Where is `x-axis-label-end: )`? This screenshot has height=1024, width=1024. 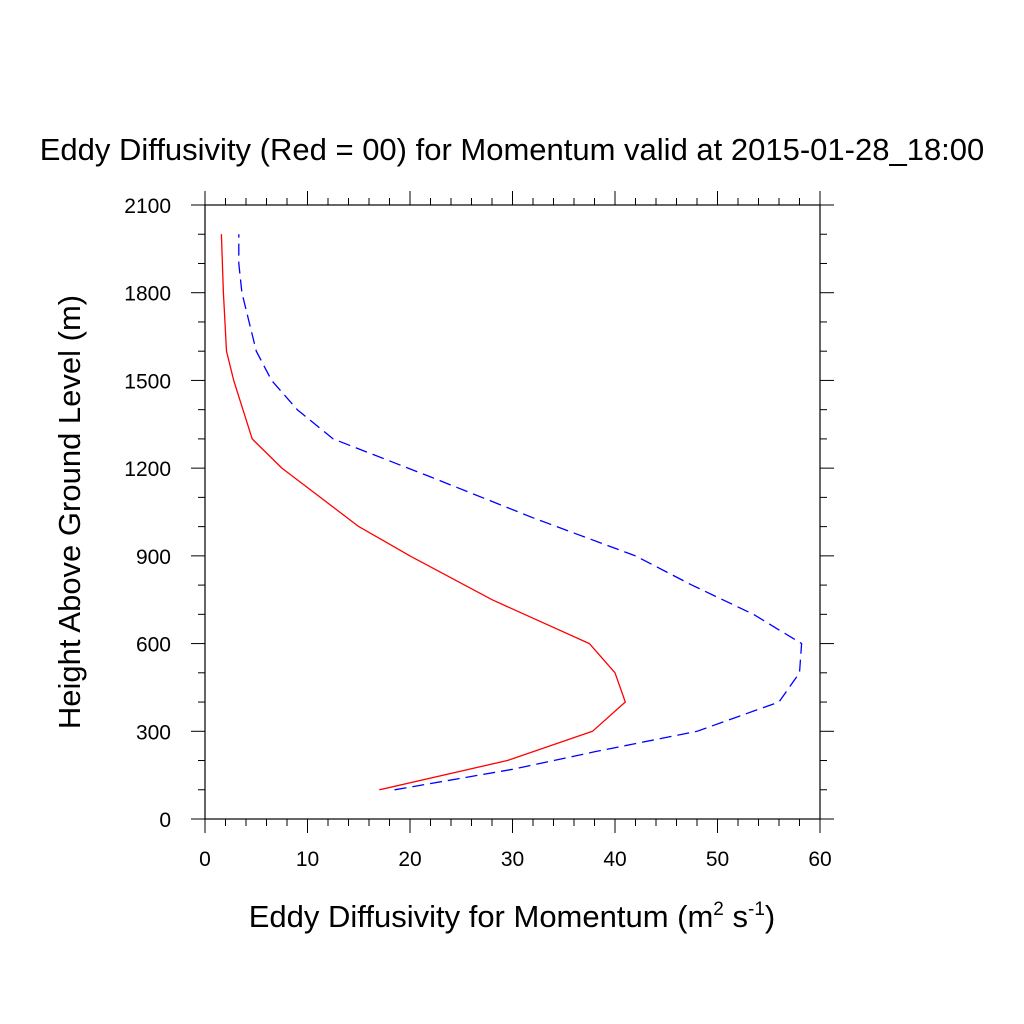 x-axis-label-end: ) is located at coordinates (770, 916).